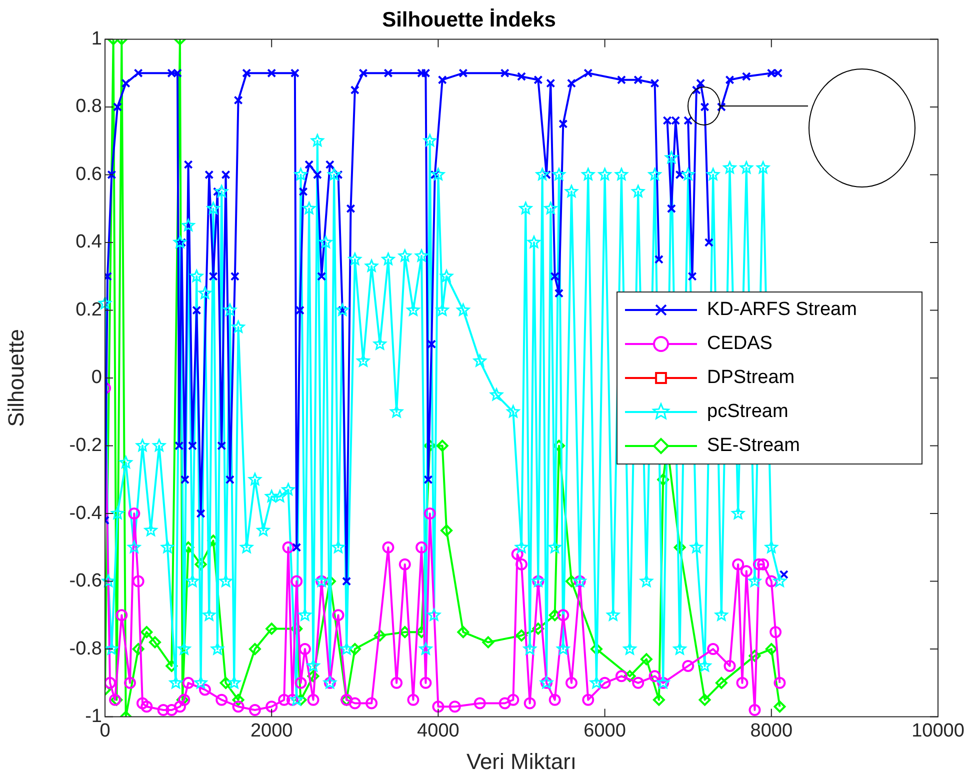 Image resolution: width=978 pixels, height=780 pixels. What do you see at coordinates (782, 309) in the screenshot?
I see `legend-label: KD-ARFS Stream` at bounding box center [782, 309].